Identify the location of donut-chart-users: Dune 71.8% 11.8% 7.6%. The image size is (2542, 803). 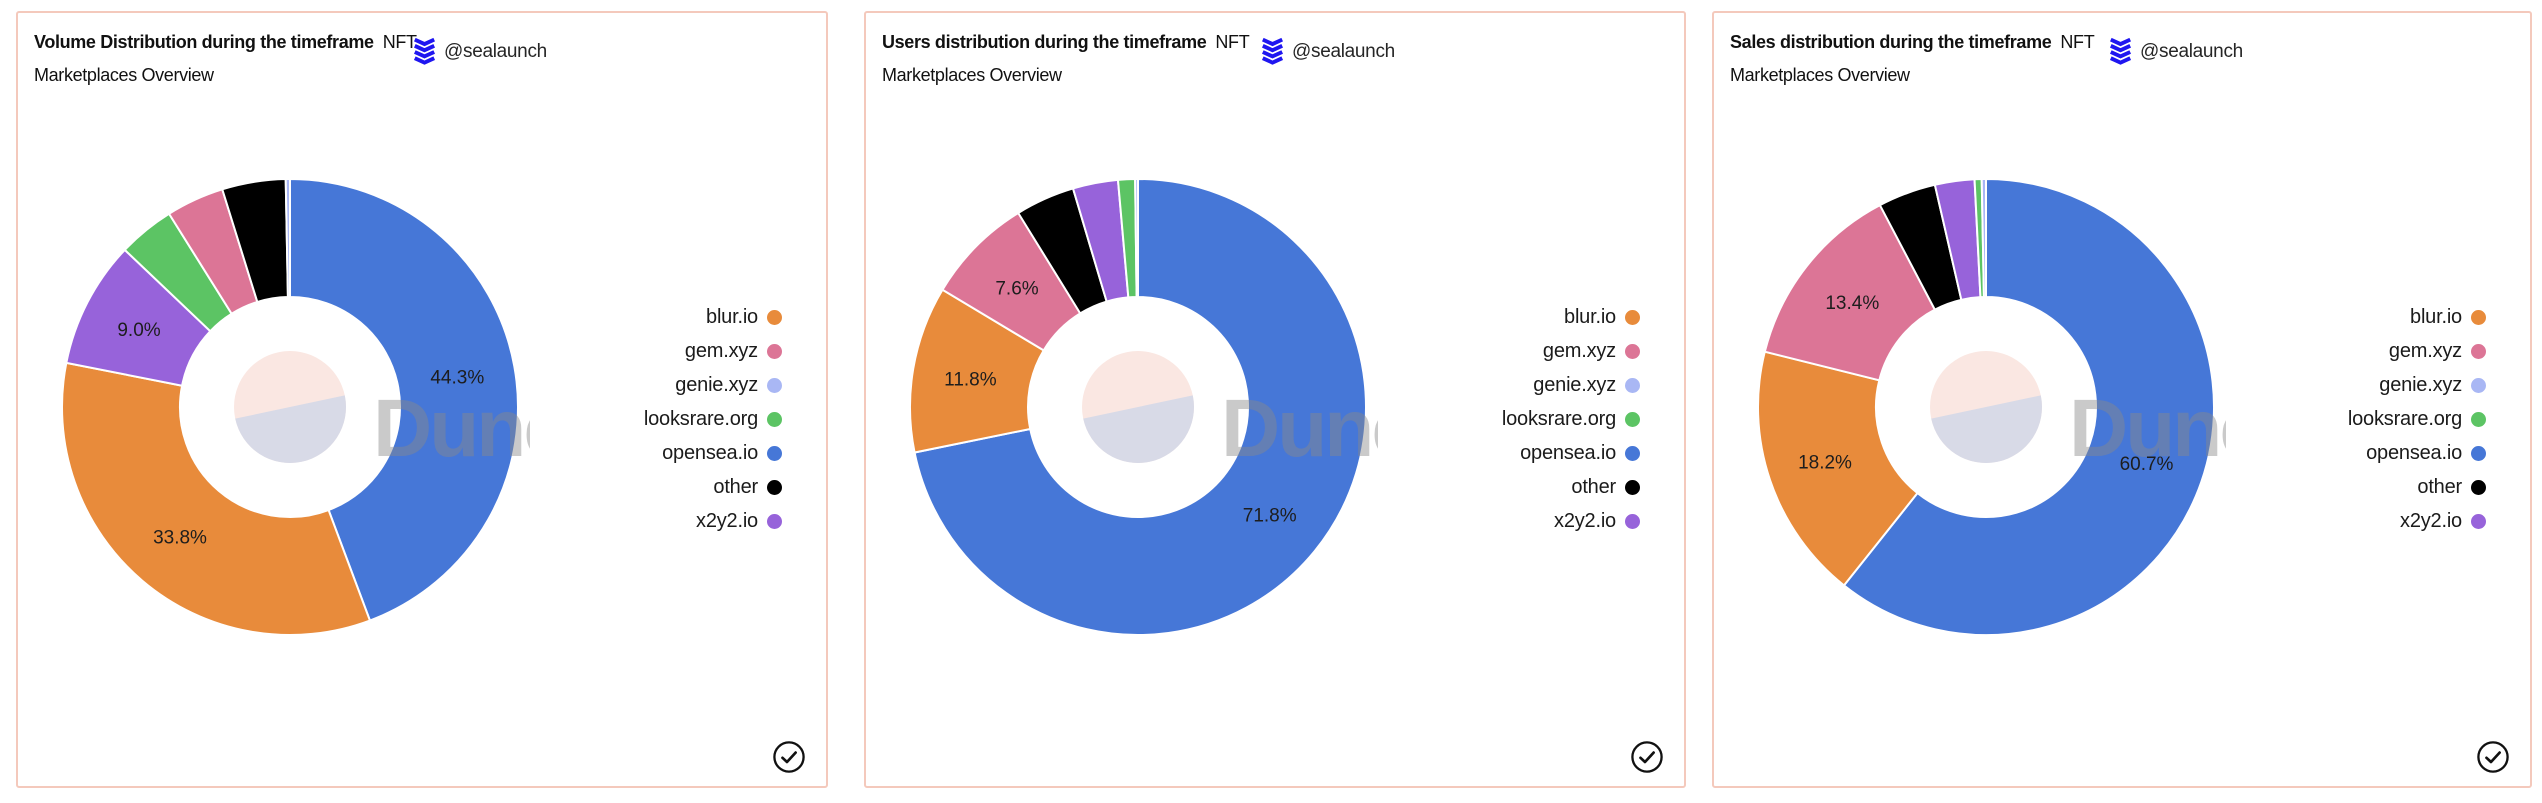
(1143, 406).